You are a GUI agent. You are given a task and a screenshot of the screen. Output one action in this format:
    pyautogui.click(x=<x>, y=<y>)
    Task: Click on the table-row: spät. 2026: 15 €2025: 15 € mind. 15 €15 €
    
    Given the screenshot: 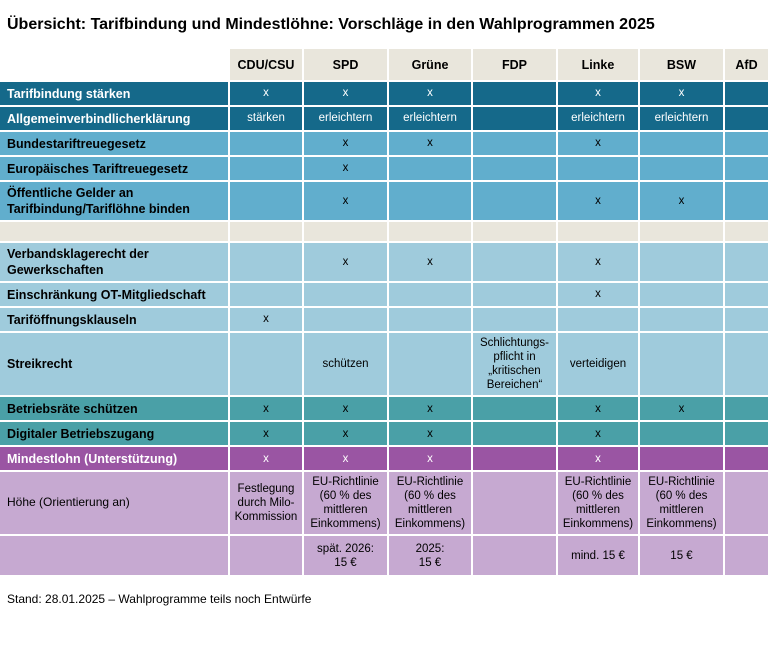 What is the action you would take?
    pyautogui.click(x=384, y=557)
    